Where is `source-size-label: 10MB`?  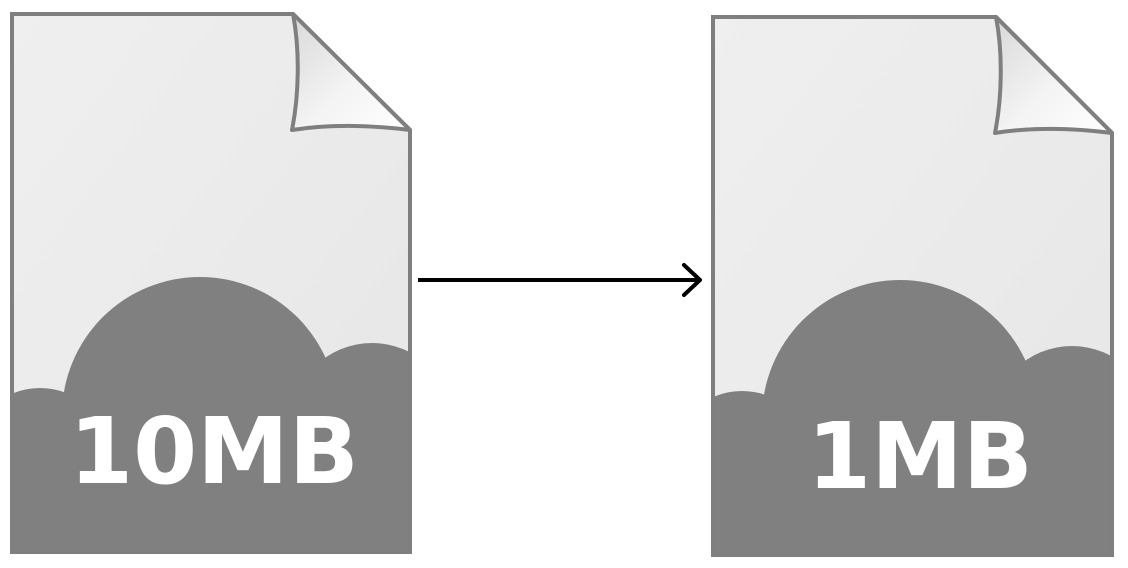 source-size-label: 10MB is located at coordinates (214, 451).